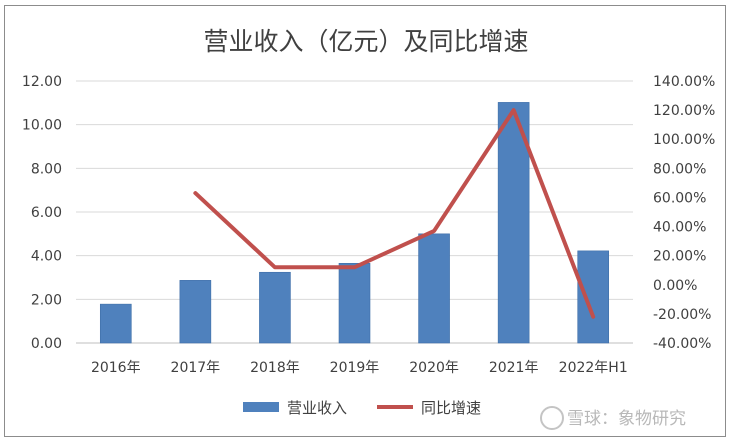 Image resolution: width=731 pixels, height=442 pixels. Describe the element at coordinates (626, 419) in the screenshot. I see `watermark-text: 雪球：象物研究` at that location.